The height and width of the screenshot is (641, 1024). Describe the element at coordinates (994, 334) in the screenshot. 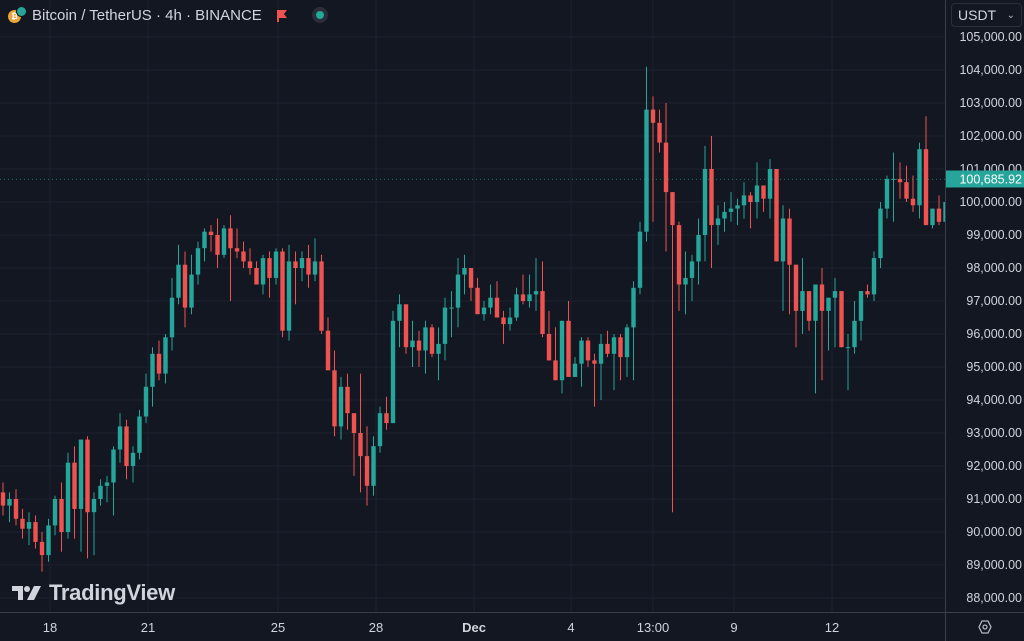

I see `price-tick-label: 96,000.00` at that location.